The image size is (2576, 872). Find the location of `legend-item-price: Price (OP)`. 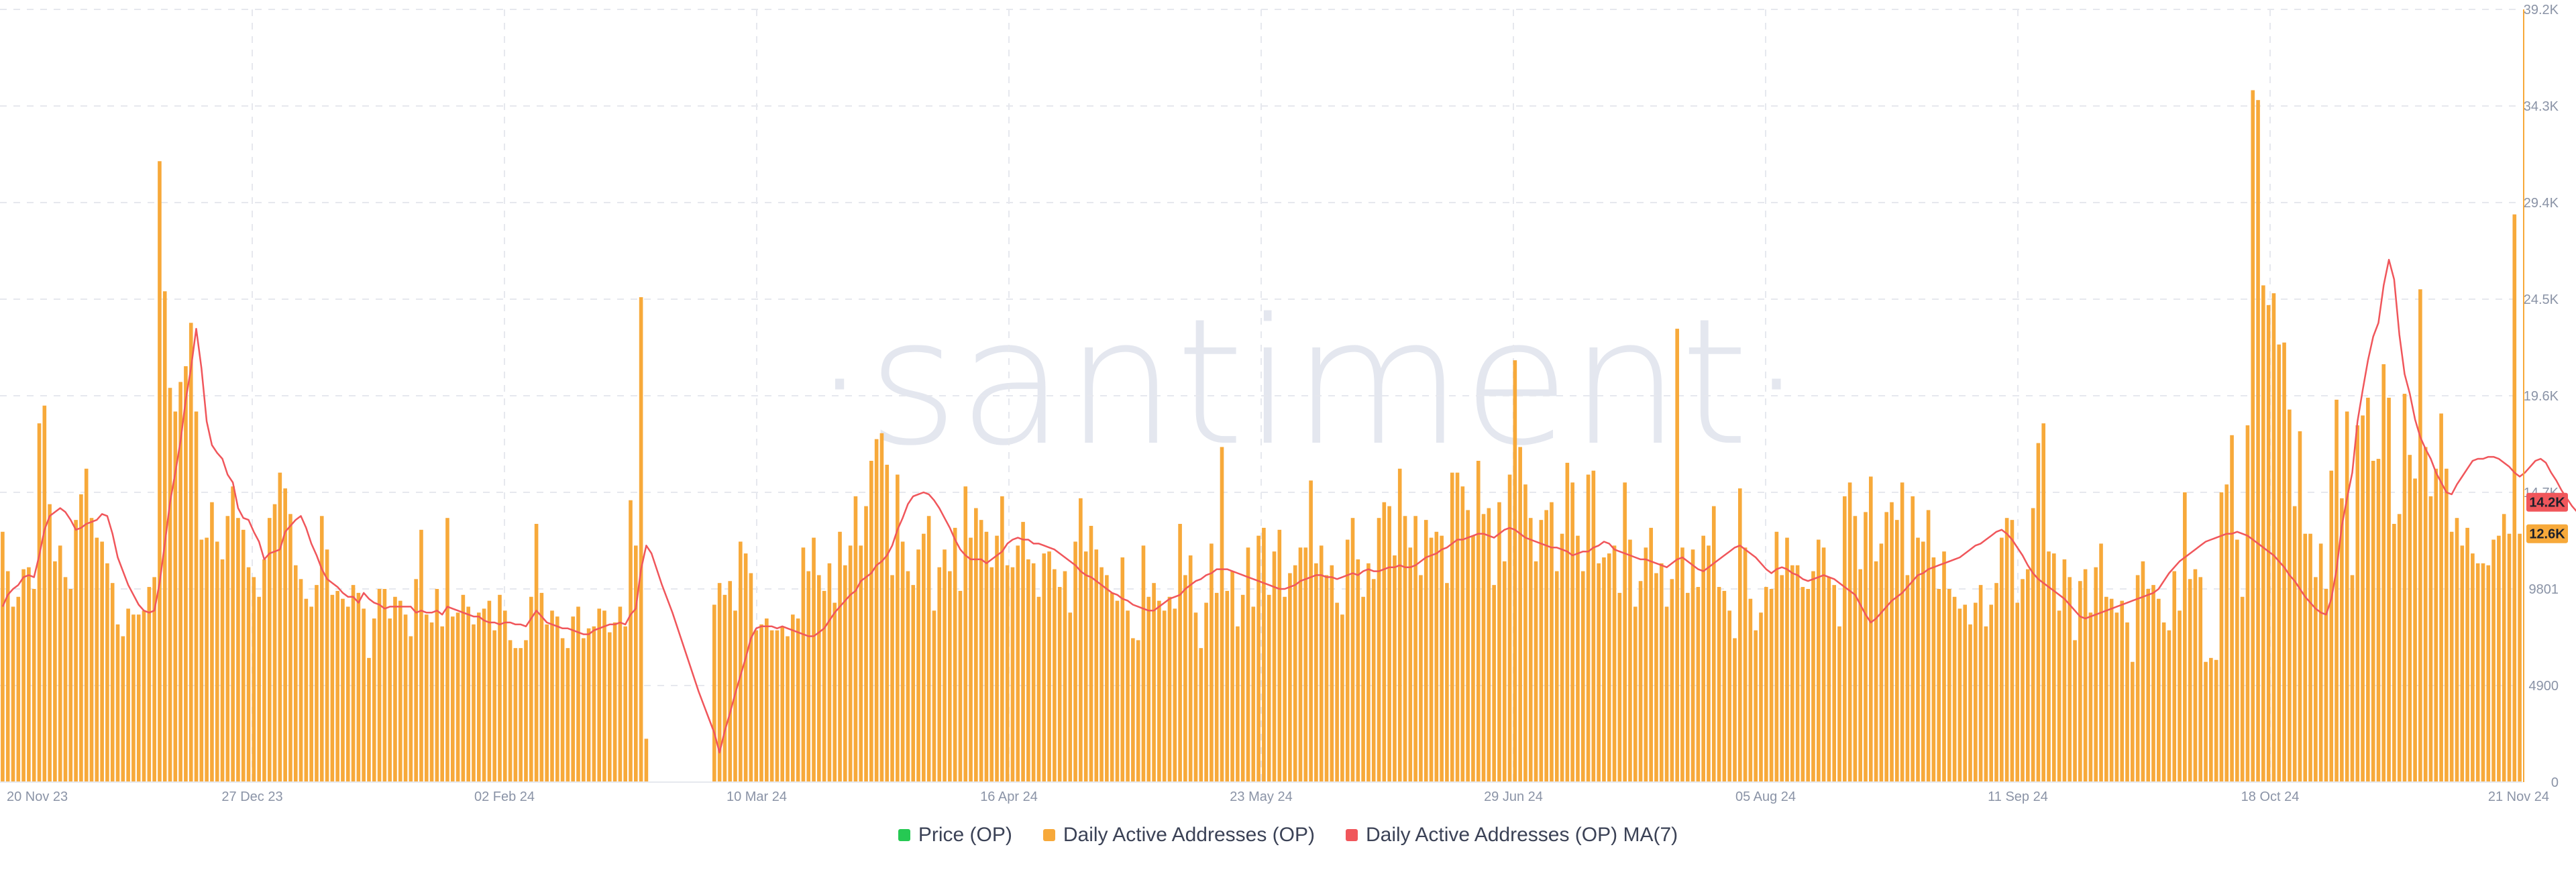

legend-item-price: Price (OP) is located at coordinates (955, 836).